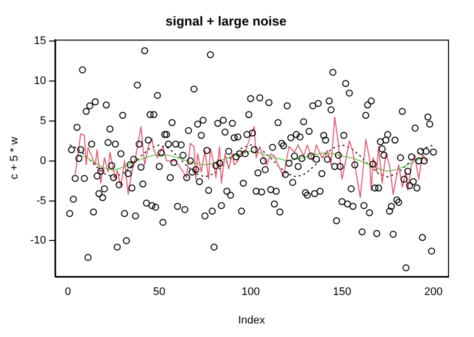 This screenshot has width=474, height=337. Describe the element at coordinates (43, 121) in the screenshot. I see `y-tick-label: 5` at that location.